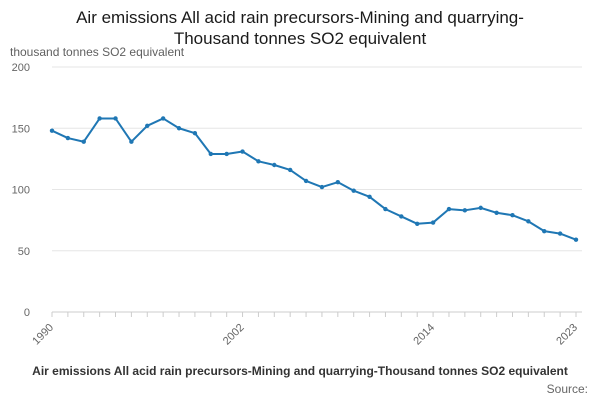  Describe the element at coordinates (21, 129) in the screenshot. I see `y-tick-label: 150` at that location.